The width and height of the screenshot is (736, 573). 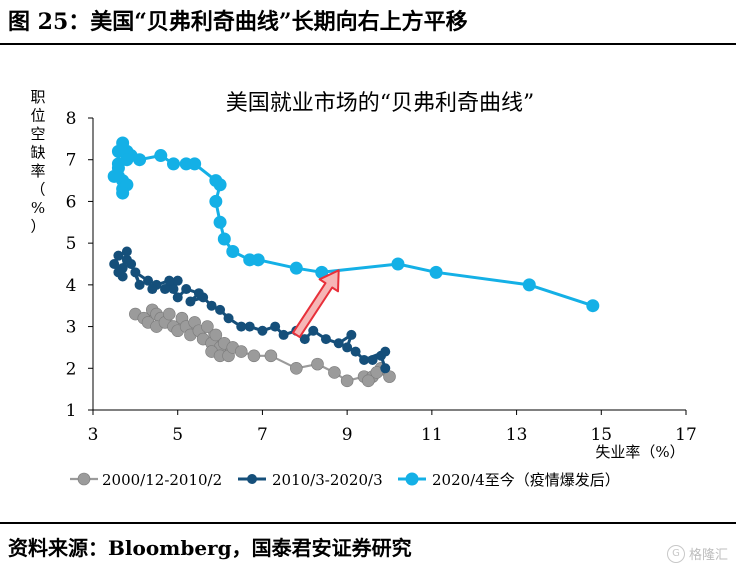 I want to click on legend-item-1: 2000/12-2010/2, so click(x=146, y=480).